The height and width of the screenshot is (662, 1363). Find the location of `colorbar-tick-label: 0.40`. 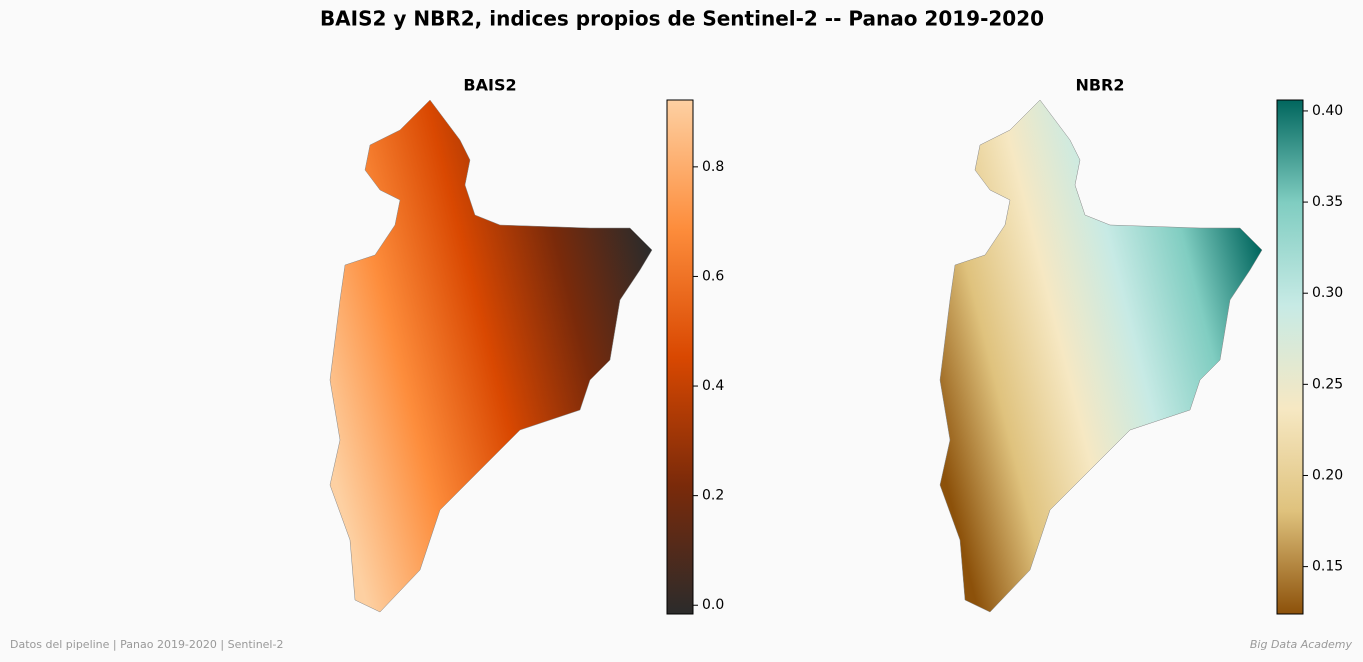

colorbar-tick-label: 0.40 is located at coordinates (1327, 111).